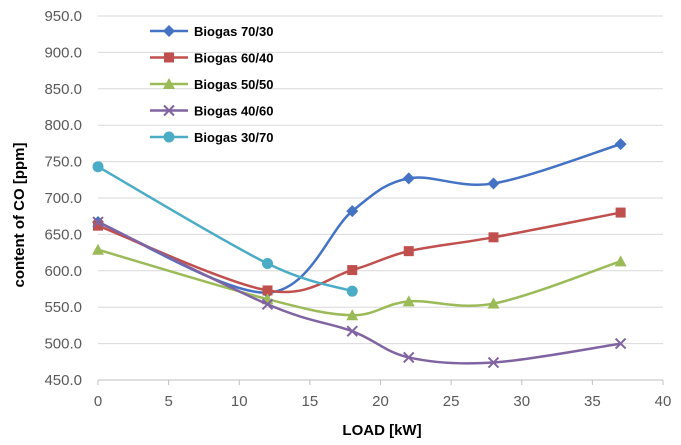  What do you see at coordinates (381, 430) in the screenshot?
I see `x-axis-title: LOAD [kW]` at bounding box center [381, 430].